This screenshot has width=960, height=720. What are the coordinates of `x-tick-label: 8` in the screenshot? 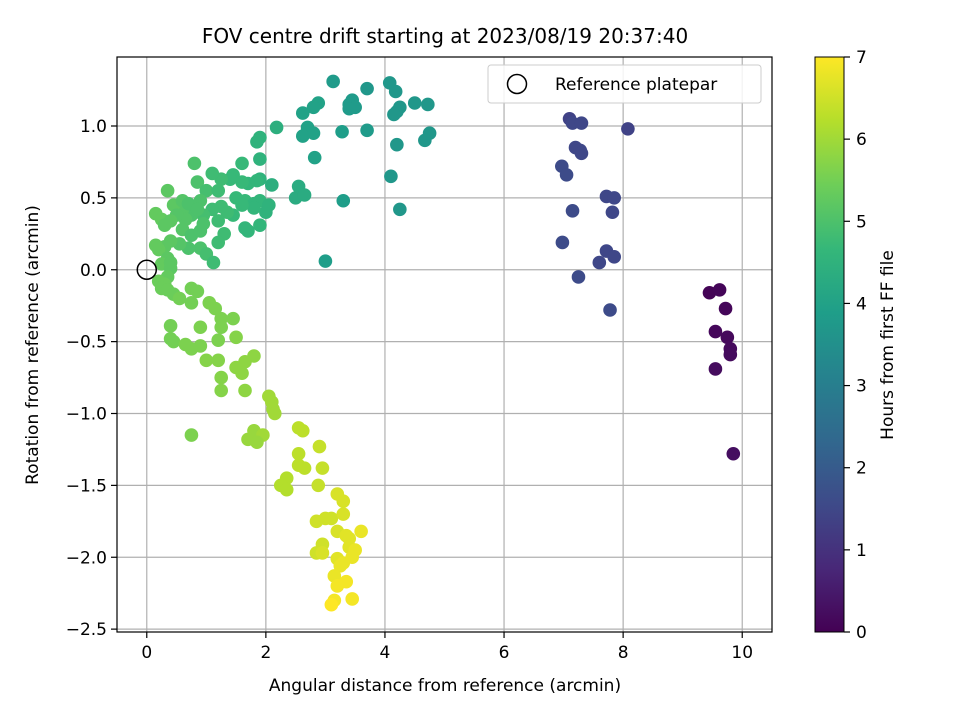 It's located at (623, 653).